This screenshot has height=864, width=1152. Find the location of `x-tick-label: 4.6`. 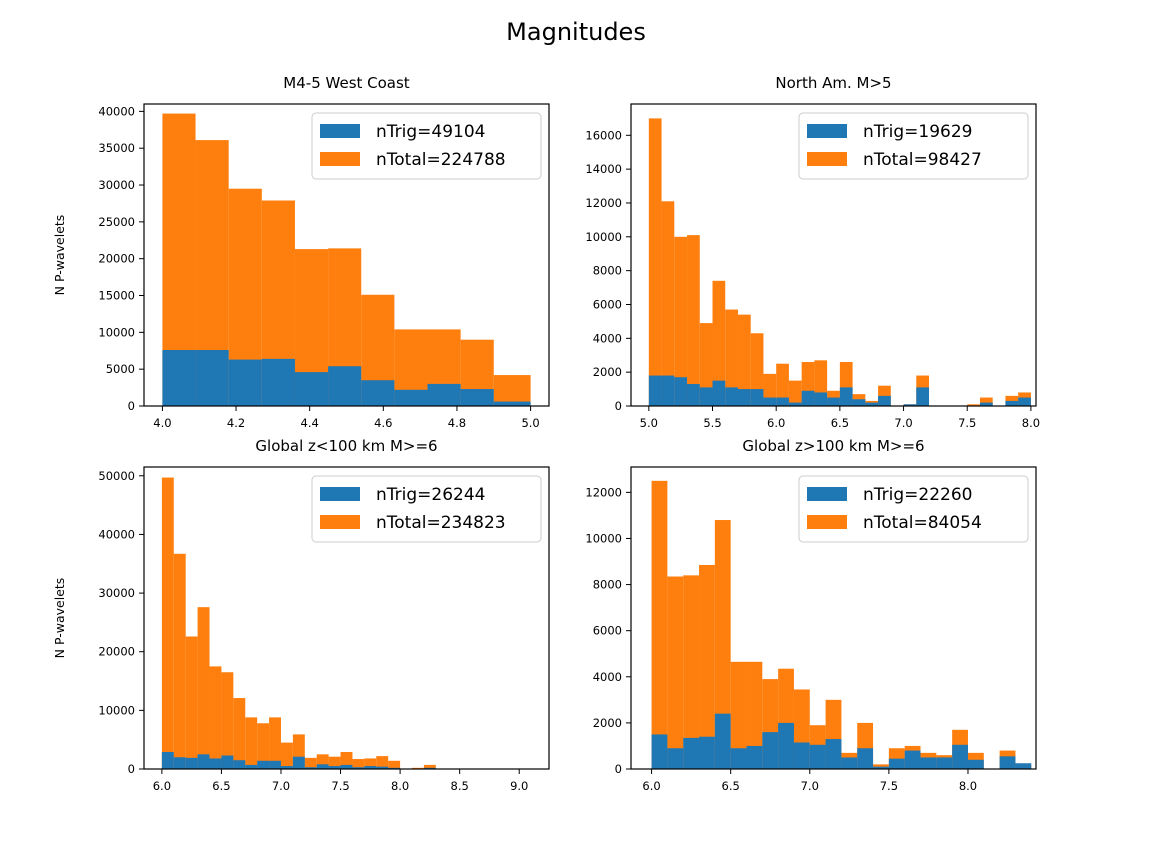

x-tick-label: 4.6 is located at coordinates (383, 423).